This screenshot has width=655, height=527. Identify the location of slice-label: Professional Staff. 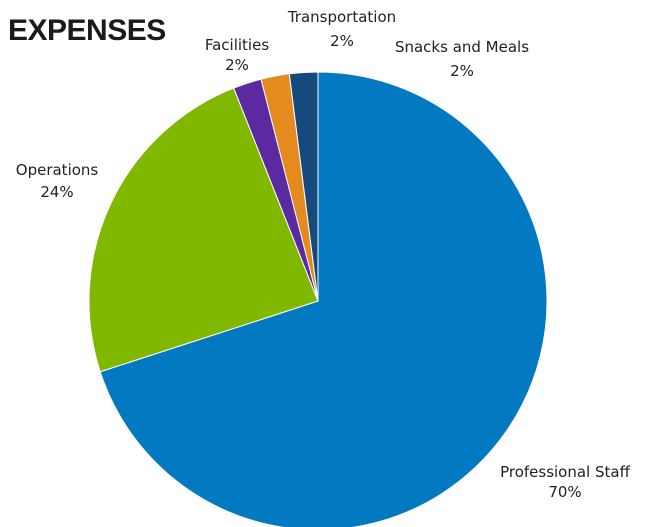
(565, 472).